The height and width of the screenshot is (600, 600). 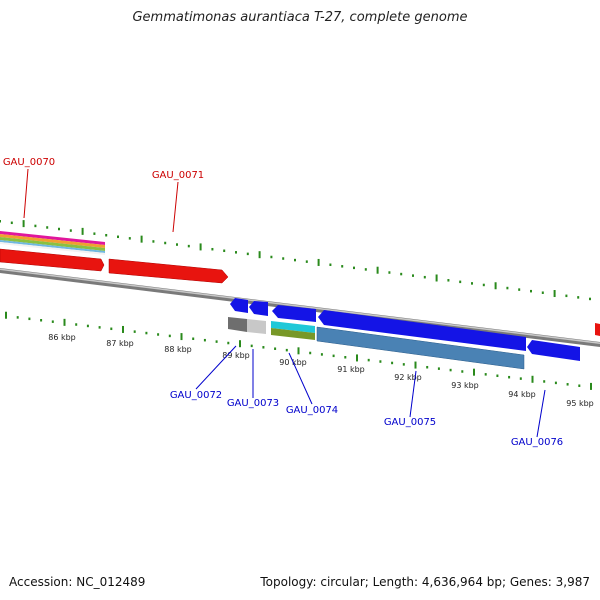 What do you see at coordinates (537, 442) in the screenshot?
I see `gene-label-gau-0076: GAU_0076` at bounding box center [537, 442].